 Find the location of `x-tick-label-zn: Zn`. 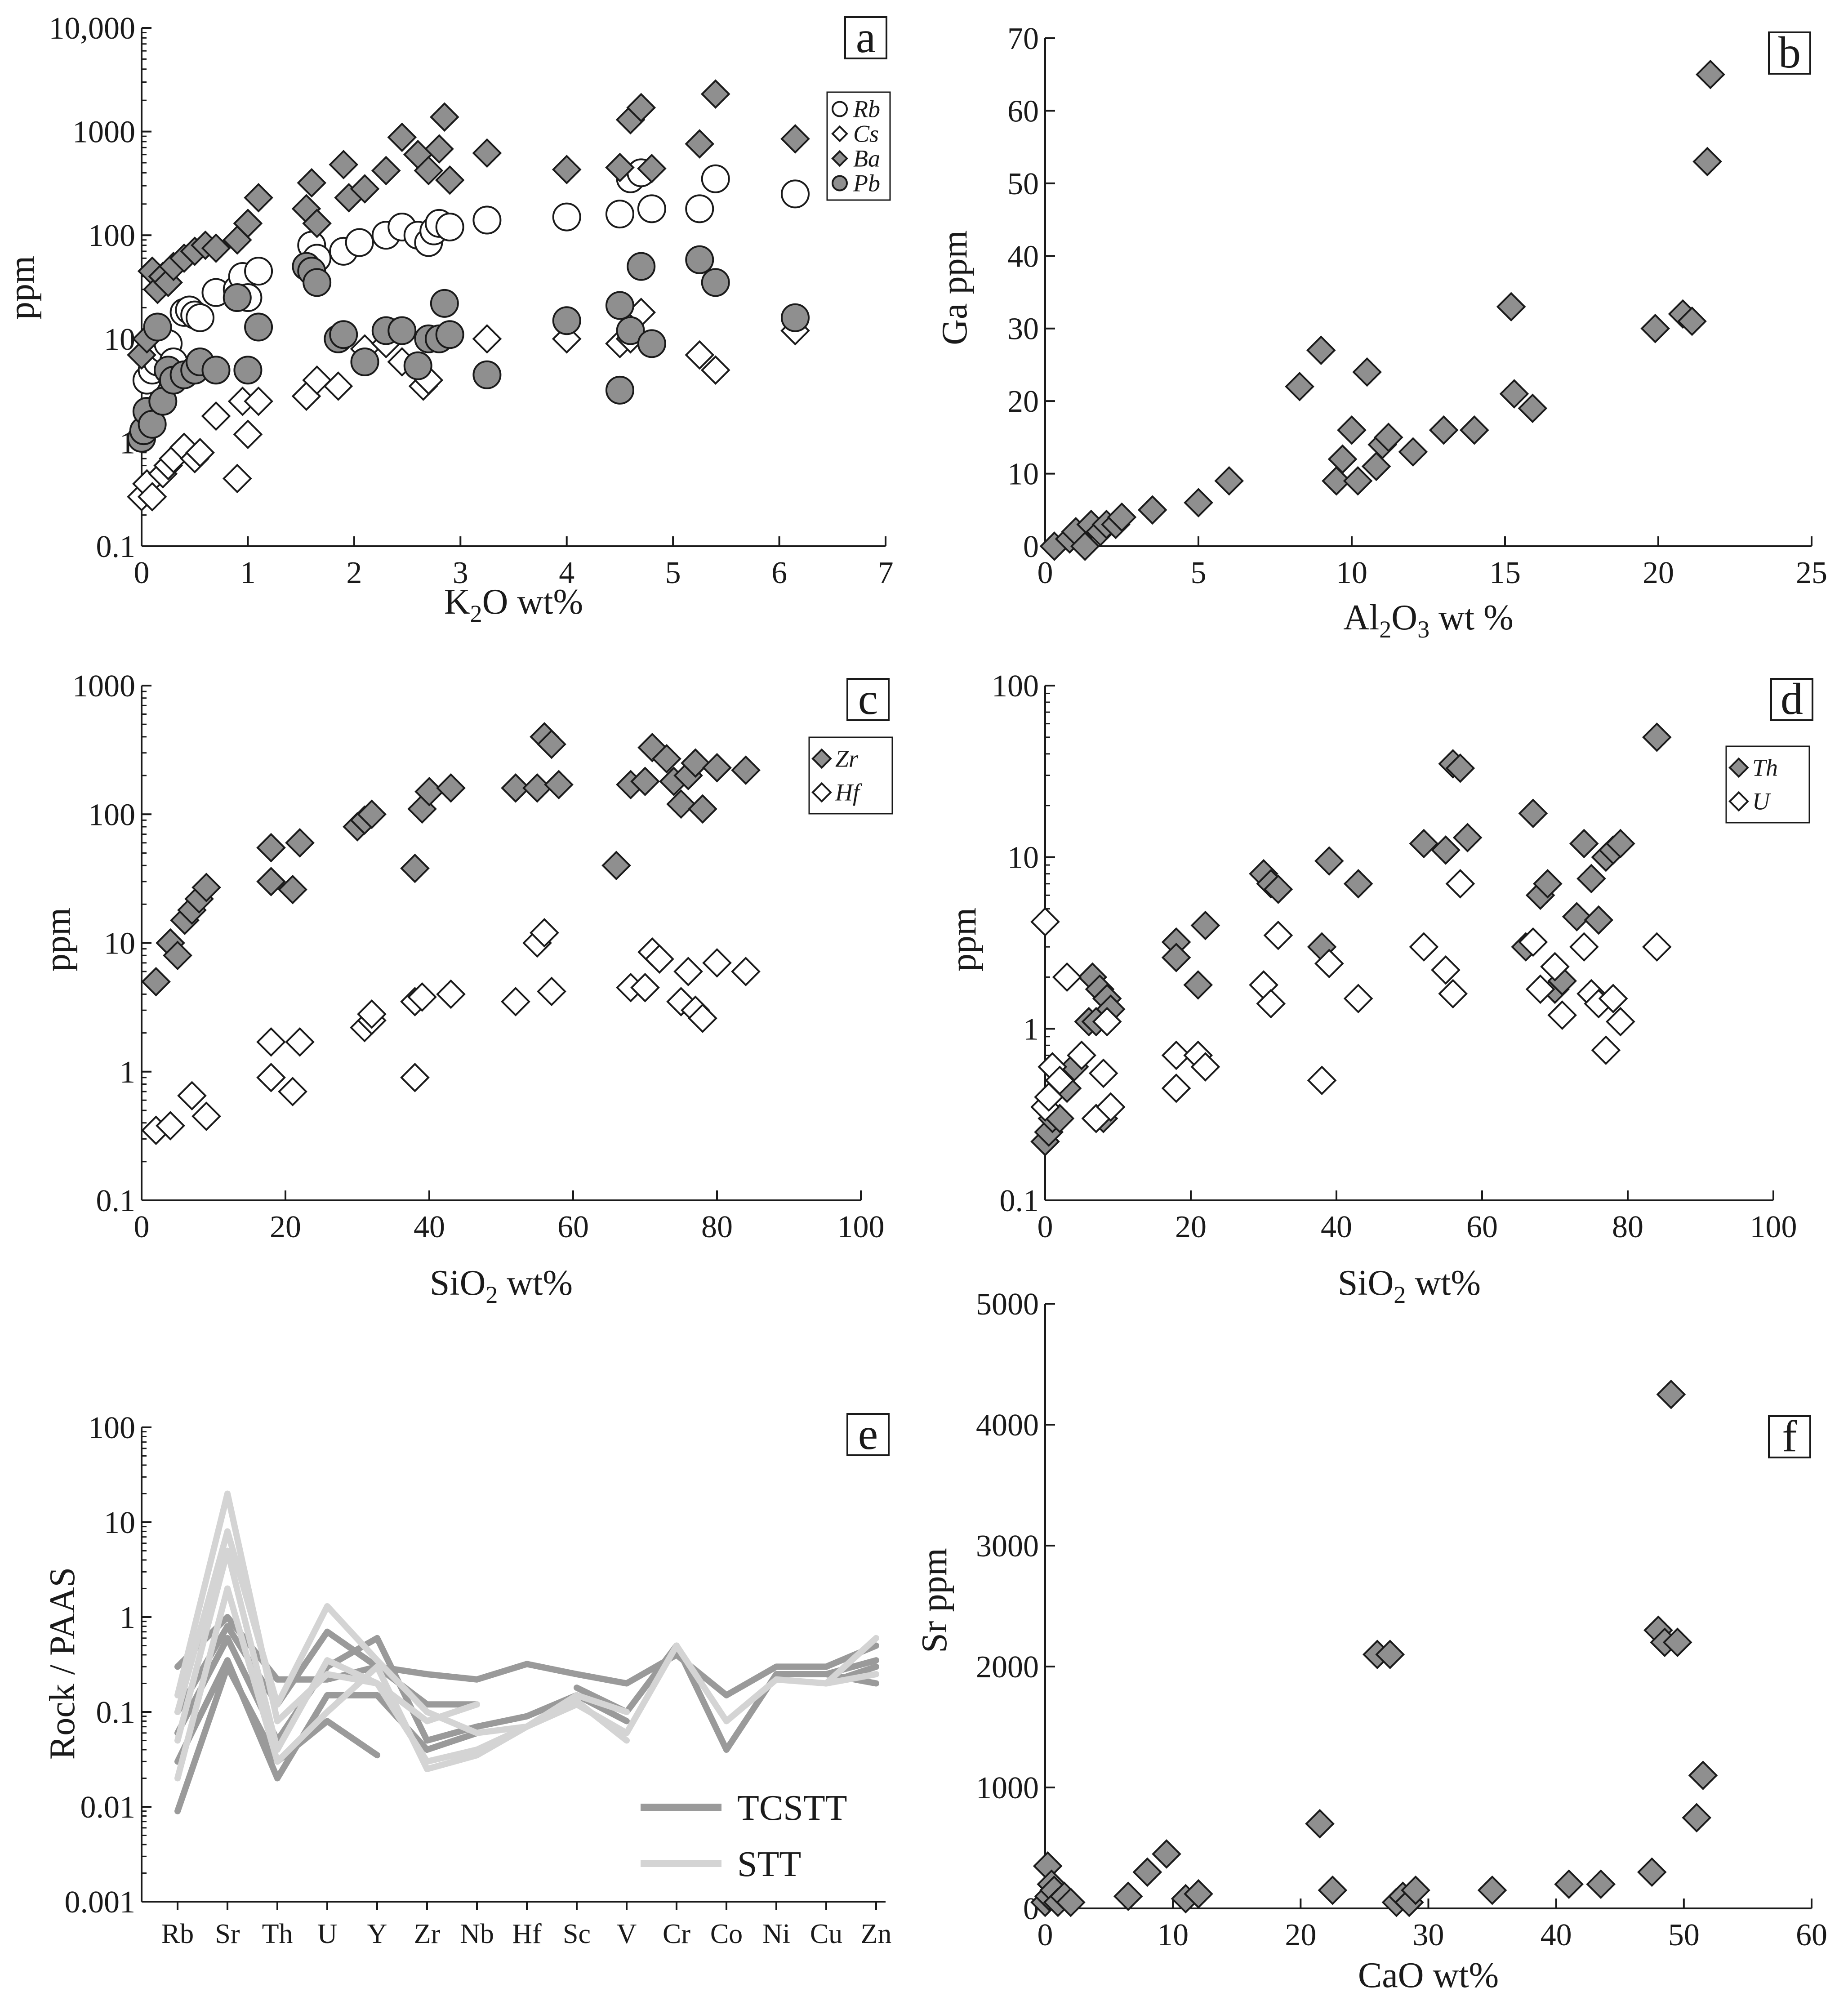

x-tick-label-zn: Zn is located at coordinates (876, 1934).